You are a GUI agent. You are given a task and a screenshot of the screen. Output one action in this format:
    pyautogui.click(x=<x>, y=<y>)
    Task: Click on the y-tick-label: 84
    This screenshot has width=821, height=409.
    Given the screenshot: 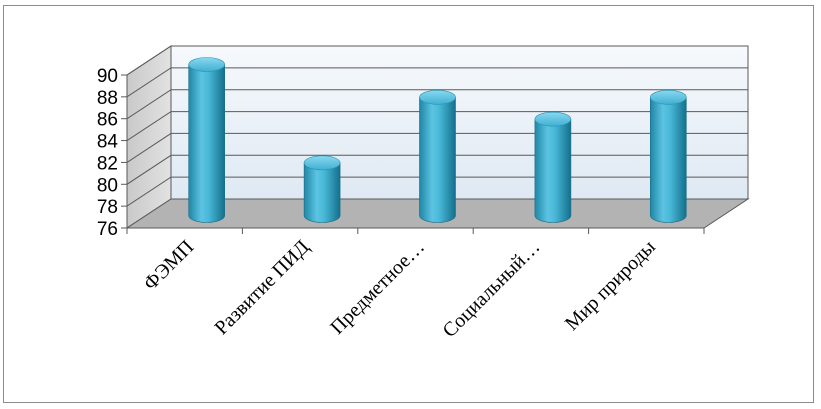 What is the action you would take?
    pyautogui.click(x=108, y=142)
    